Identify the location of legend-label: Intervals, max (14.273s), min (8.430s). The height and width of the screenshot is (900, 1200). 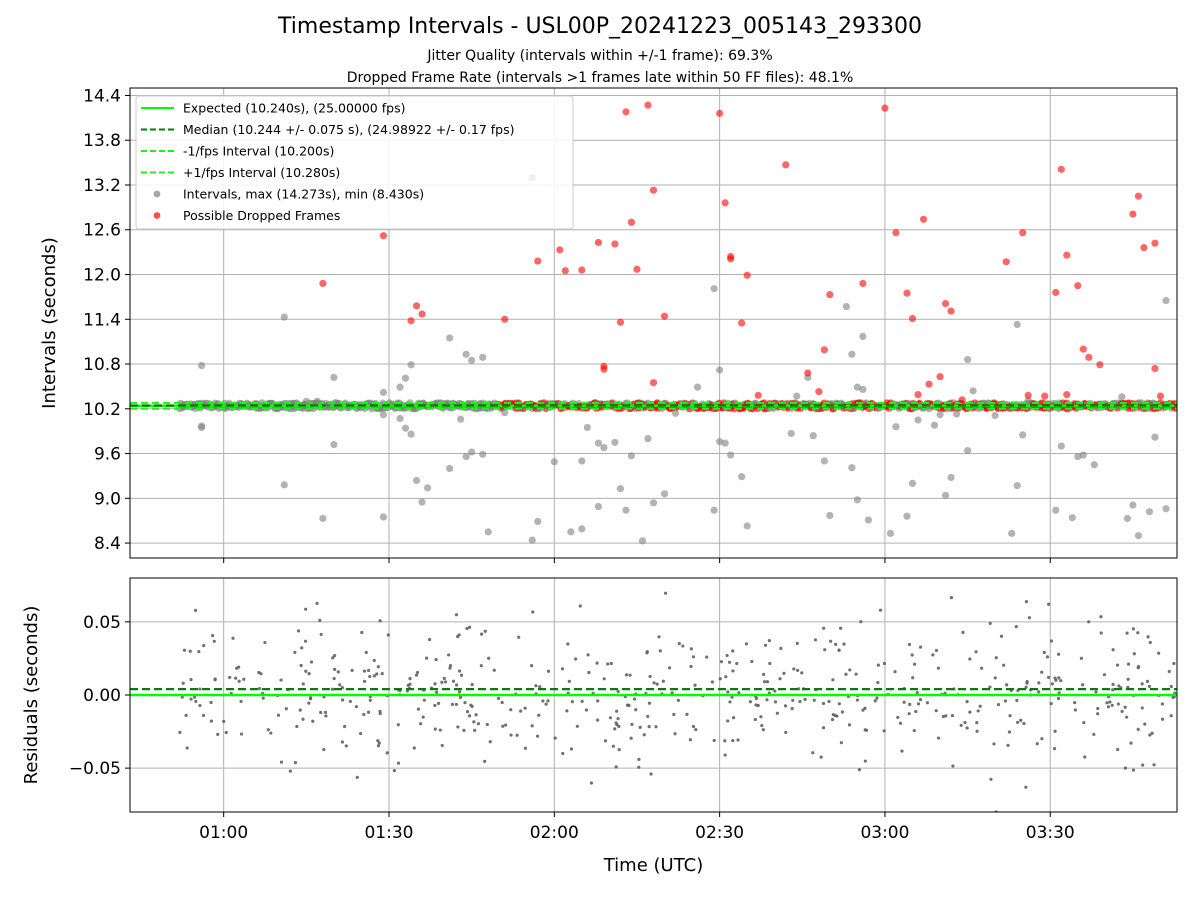
(303, 194).